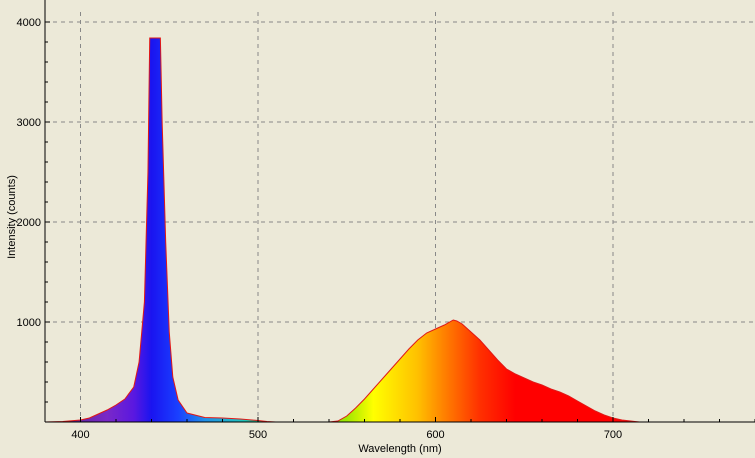  What do you see at coordinates (29, 123) in the screenshot?
I see `y-tick-label-3000: 3000` at bounding box center [29, 123].